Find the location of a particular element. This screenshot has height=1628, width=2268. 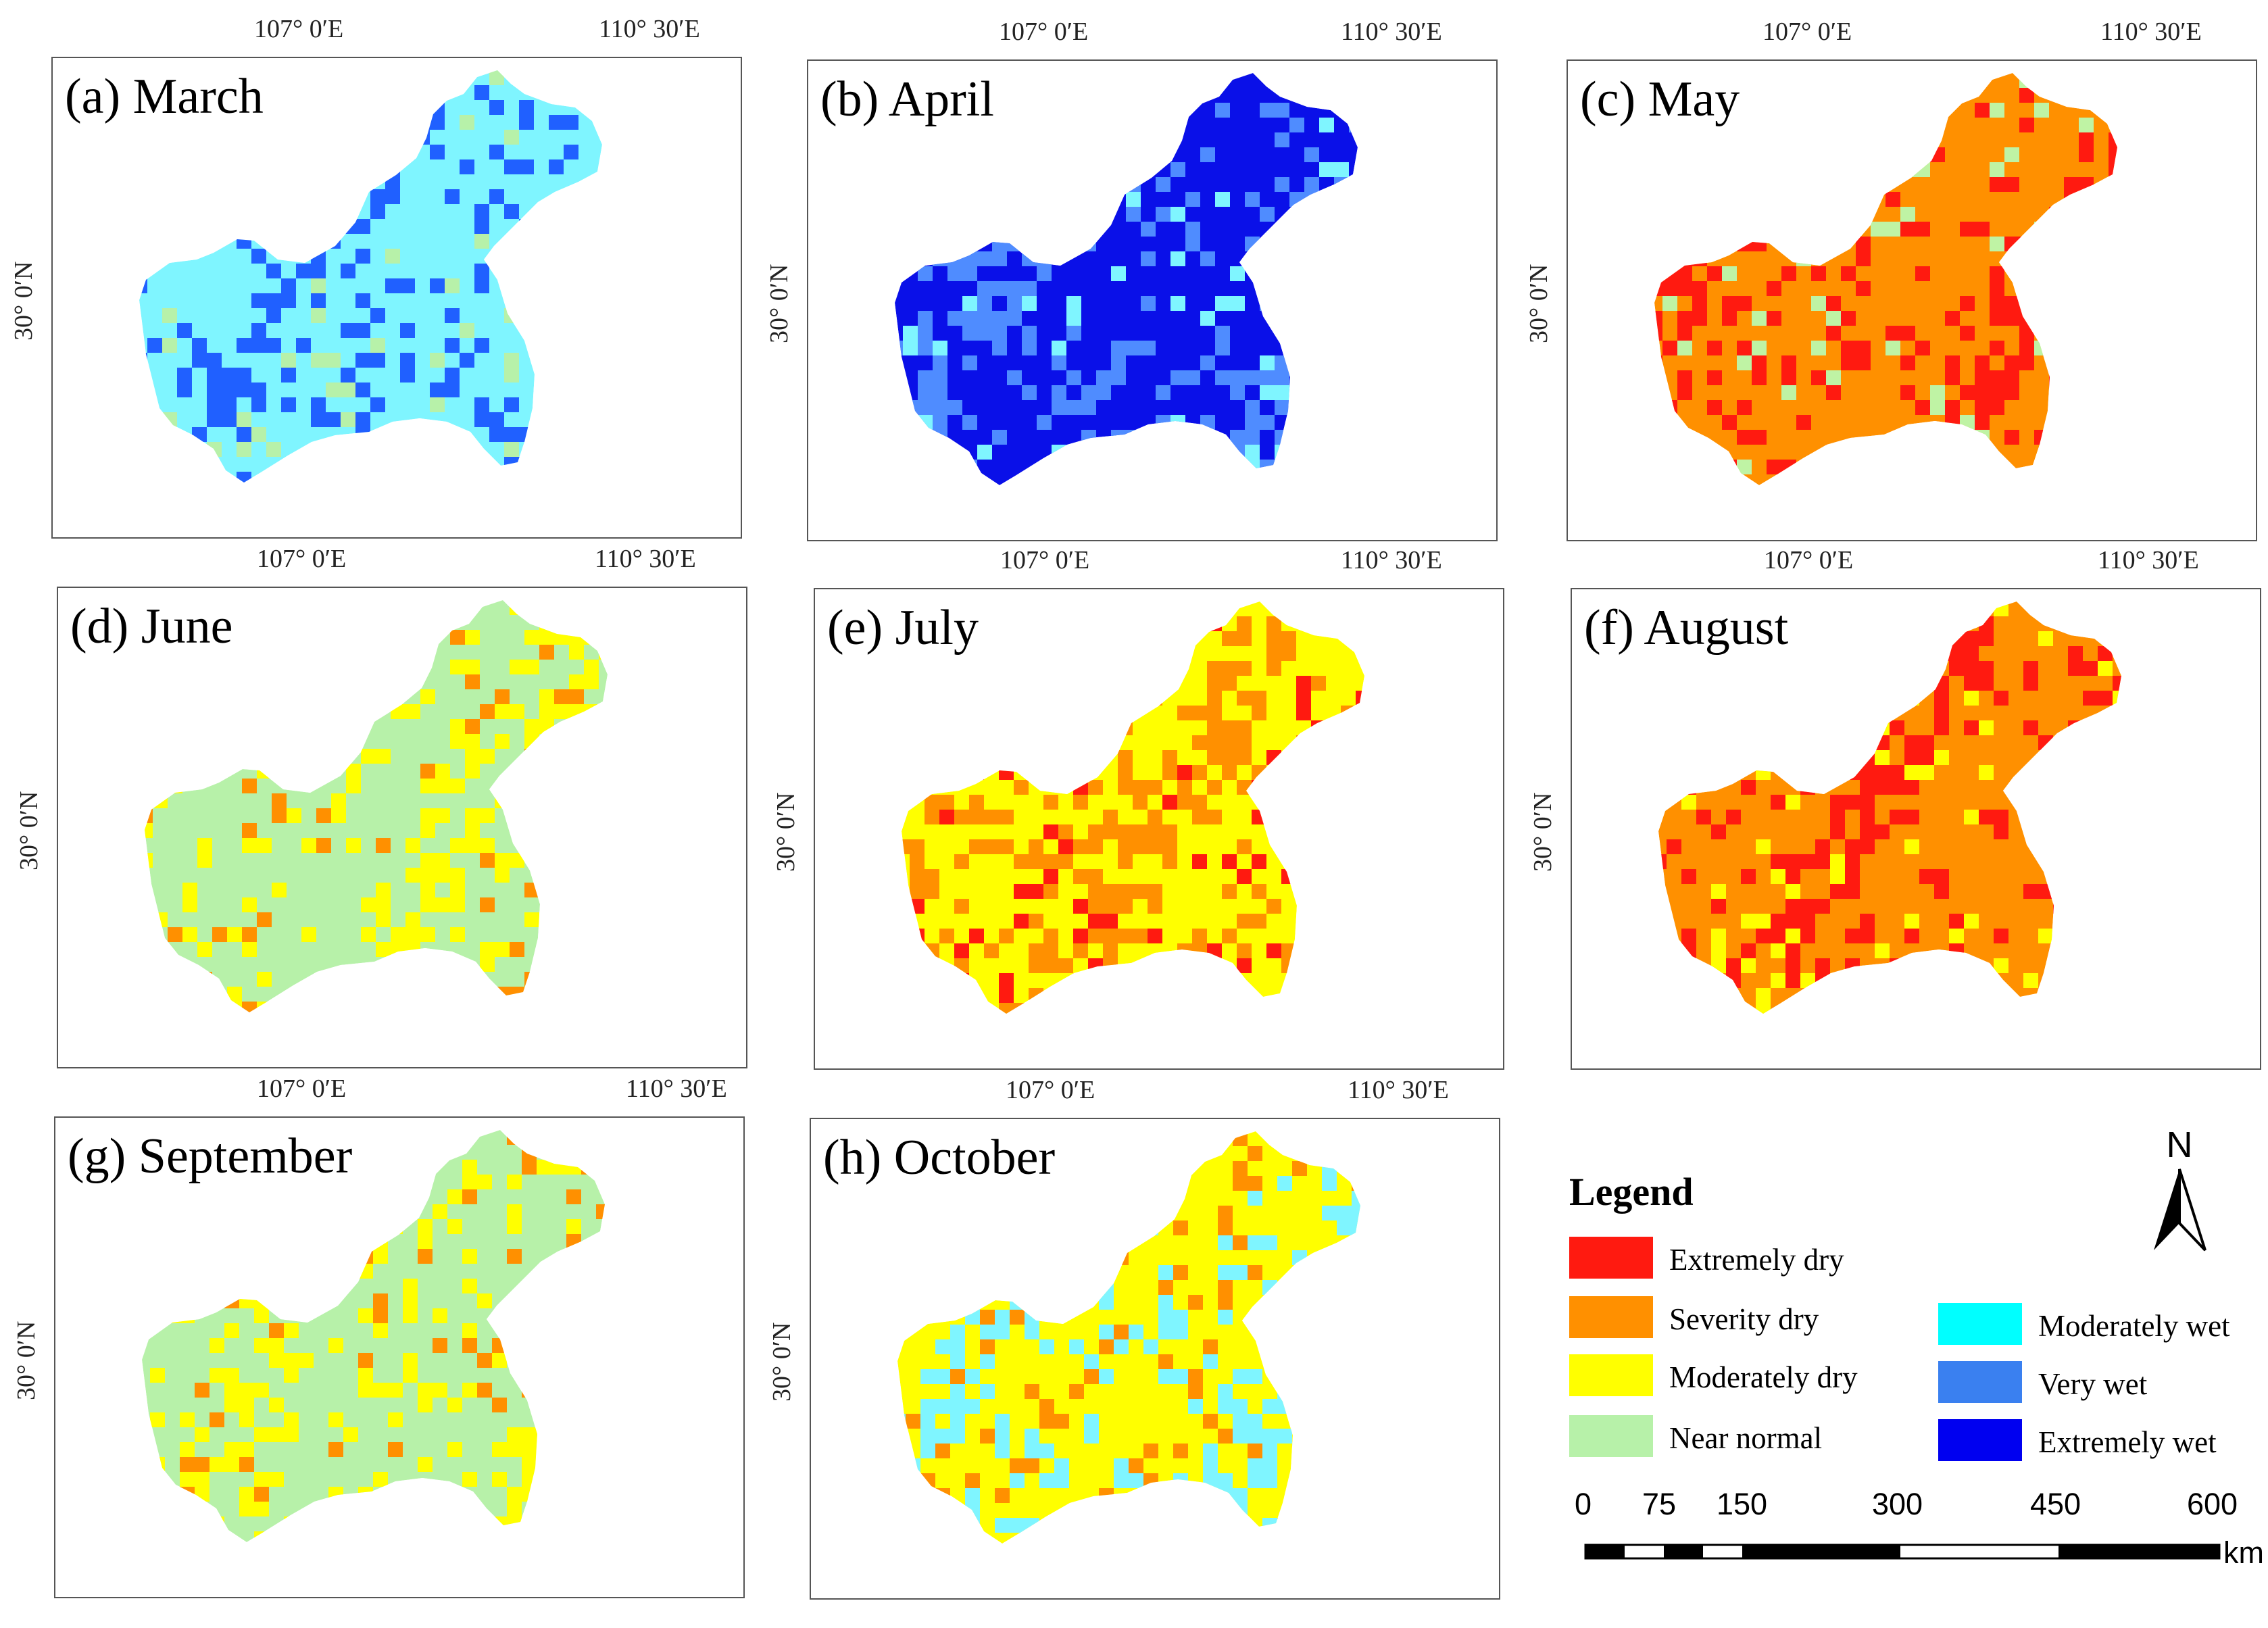

panel-title: (f) August is located at coordinates (1687, 628).